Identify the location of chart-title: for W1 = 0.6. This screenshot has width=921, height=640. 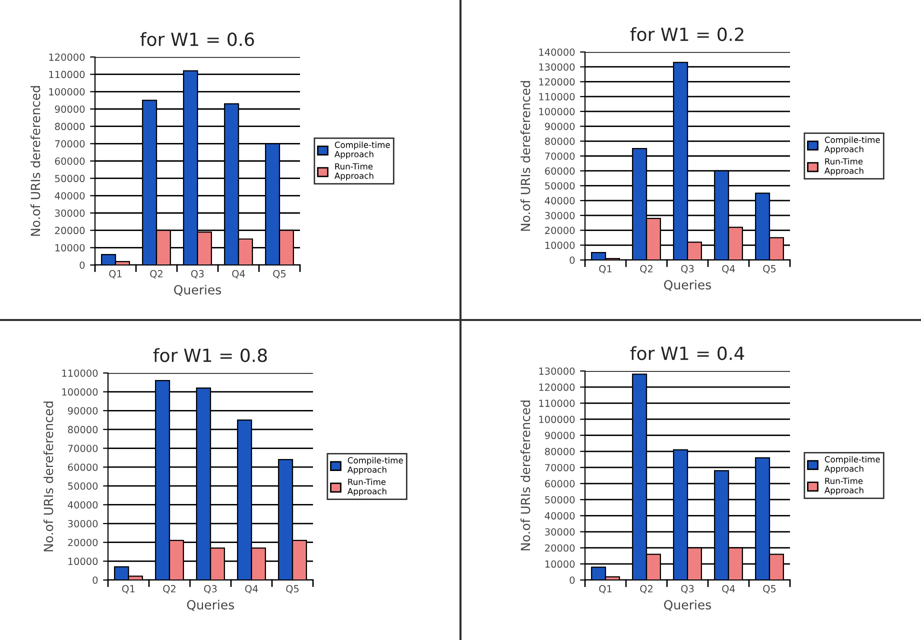
(197, 39).